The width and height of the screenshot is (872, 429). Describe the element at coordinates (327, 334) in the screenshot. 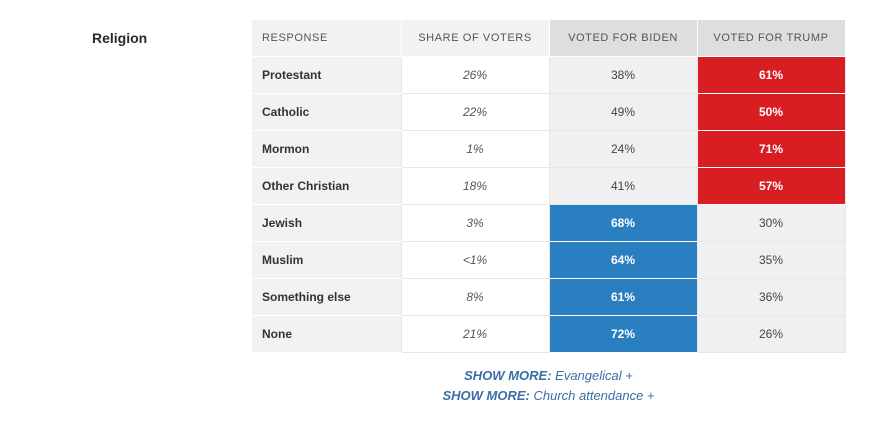

I see `response-cell: None` at that location.